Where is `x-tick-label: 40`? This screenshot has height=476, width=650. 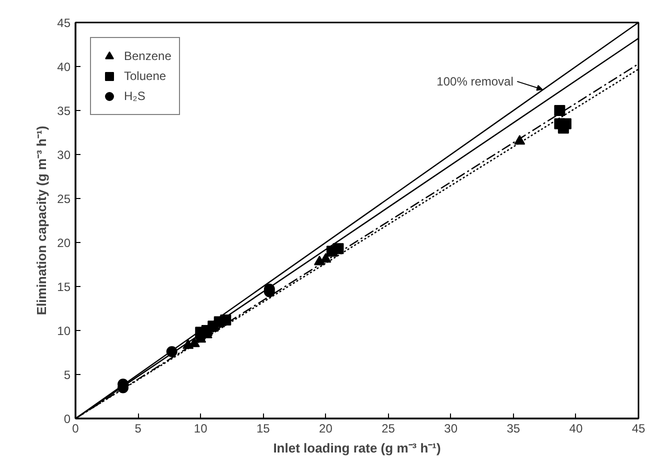
x-tick-label: 40 is located at coordinates (576, 429).